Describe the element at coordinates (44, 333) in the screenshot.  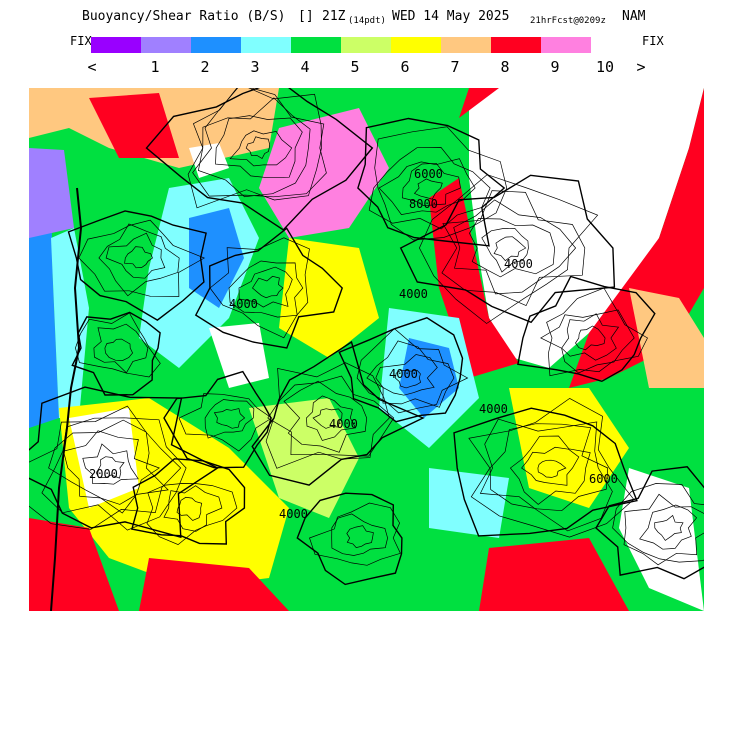
I see `ocean-blue-lower` at that location.